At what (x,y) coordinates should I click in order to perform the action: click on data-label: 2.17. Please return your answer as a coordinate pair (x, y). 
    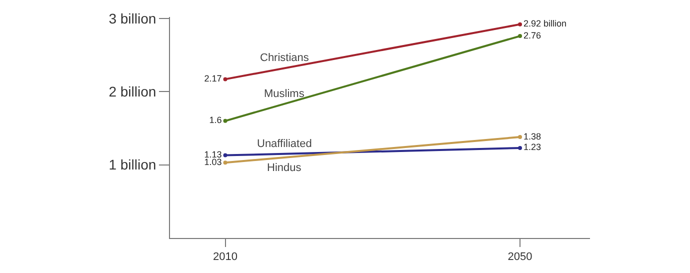
    Looking at the image, I should click on (213, 78).